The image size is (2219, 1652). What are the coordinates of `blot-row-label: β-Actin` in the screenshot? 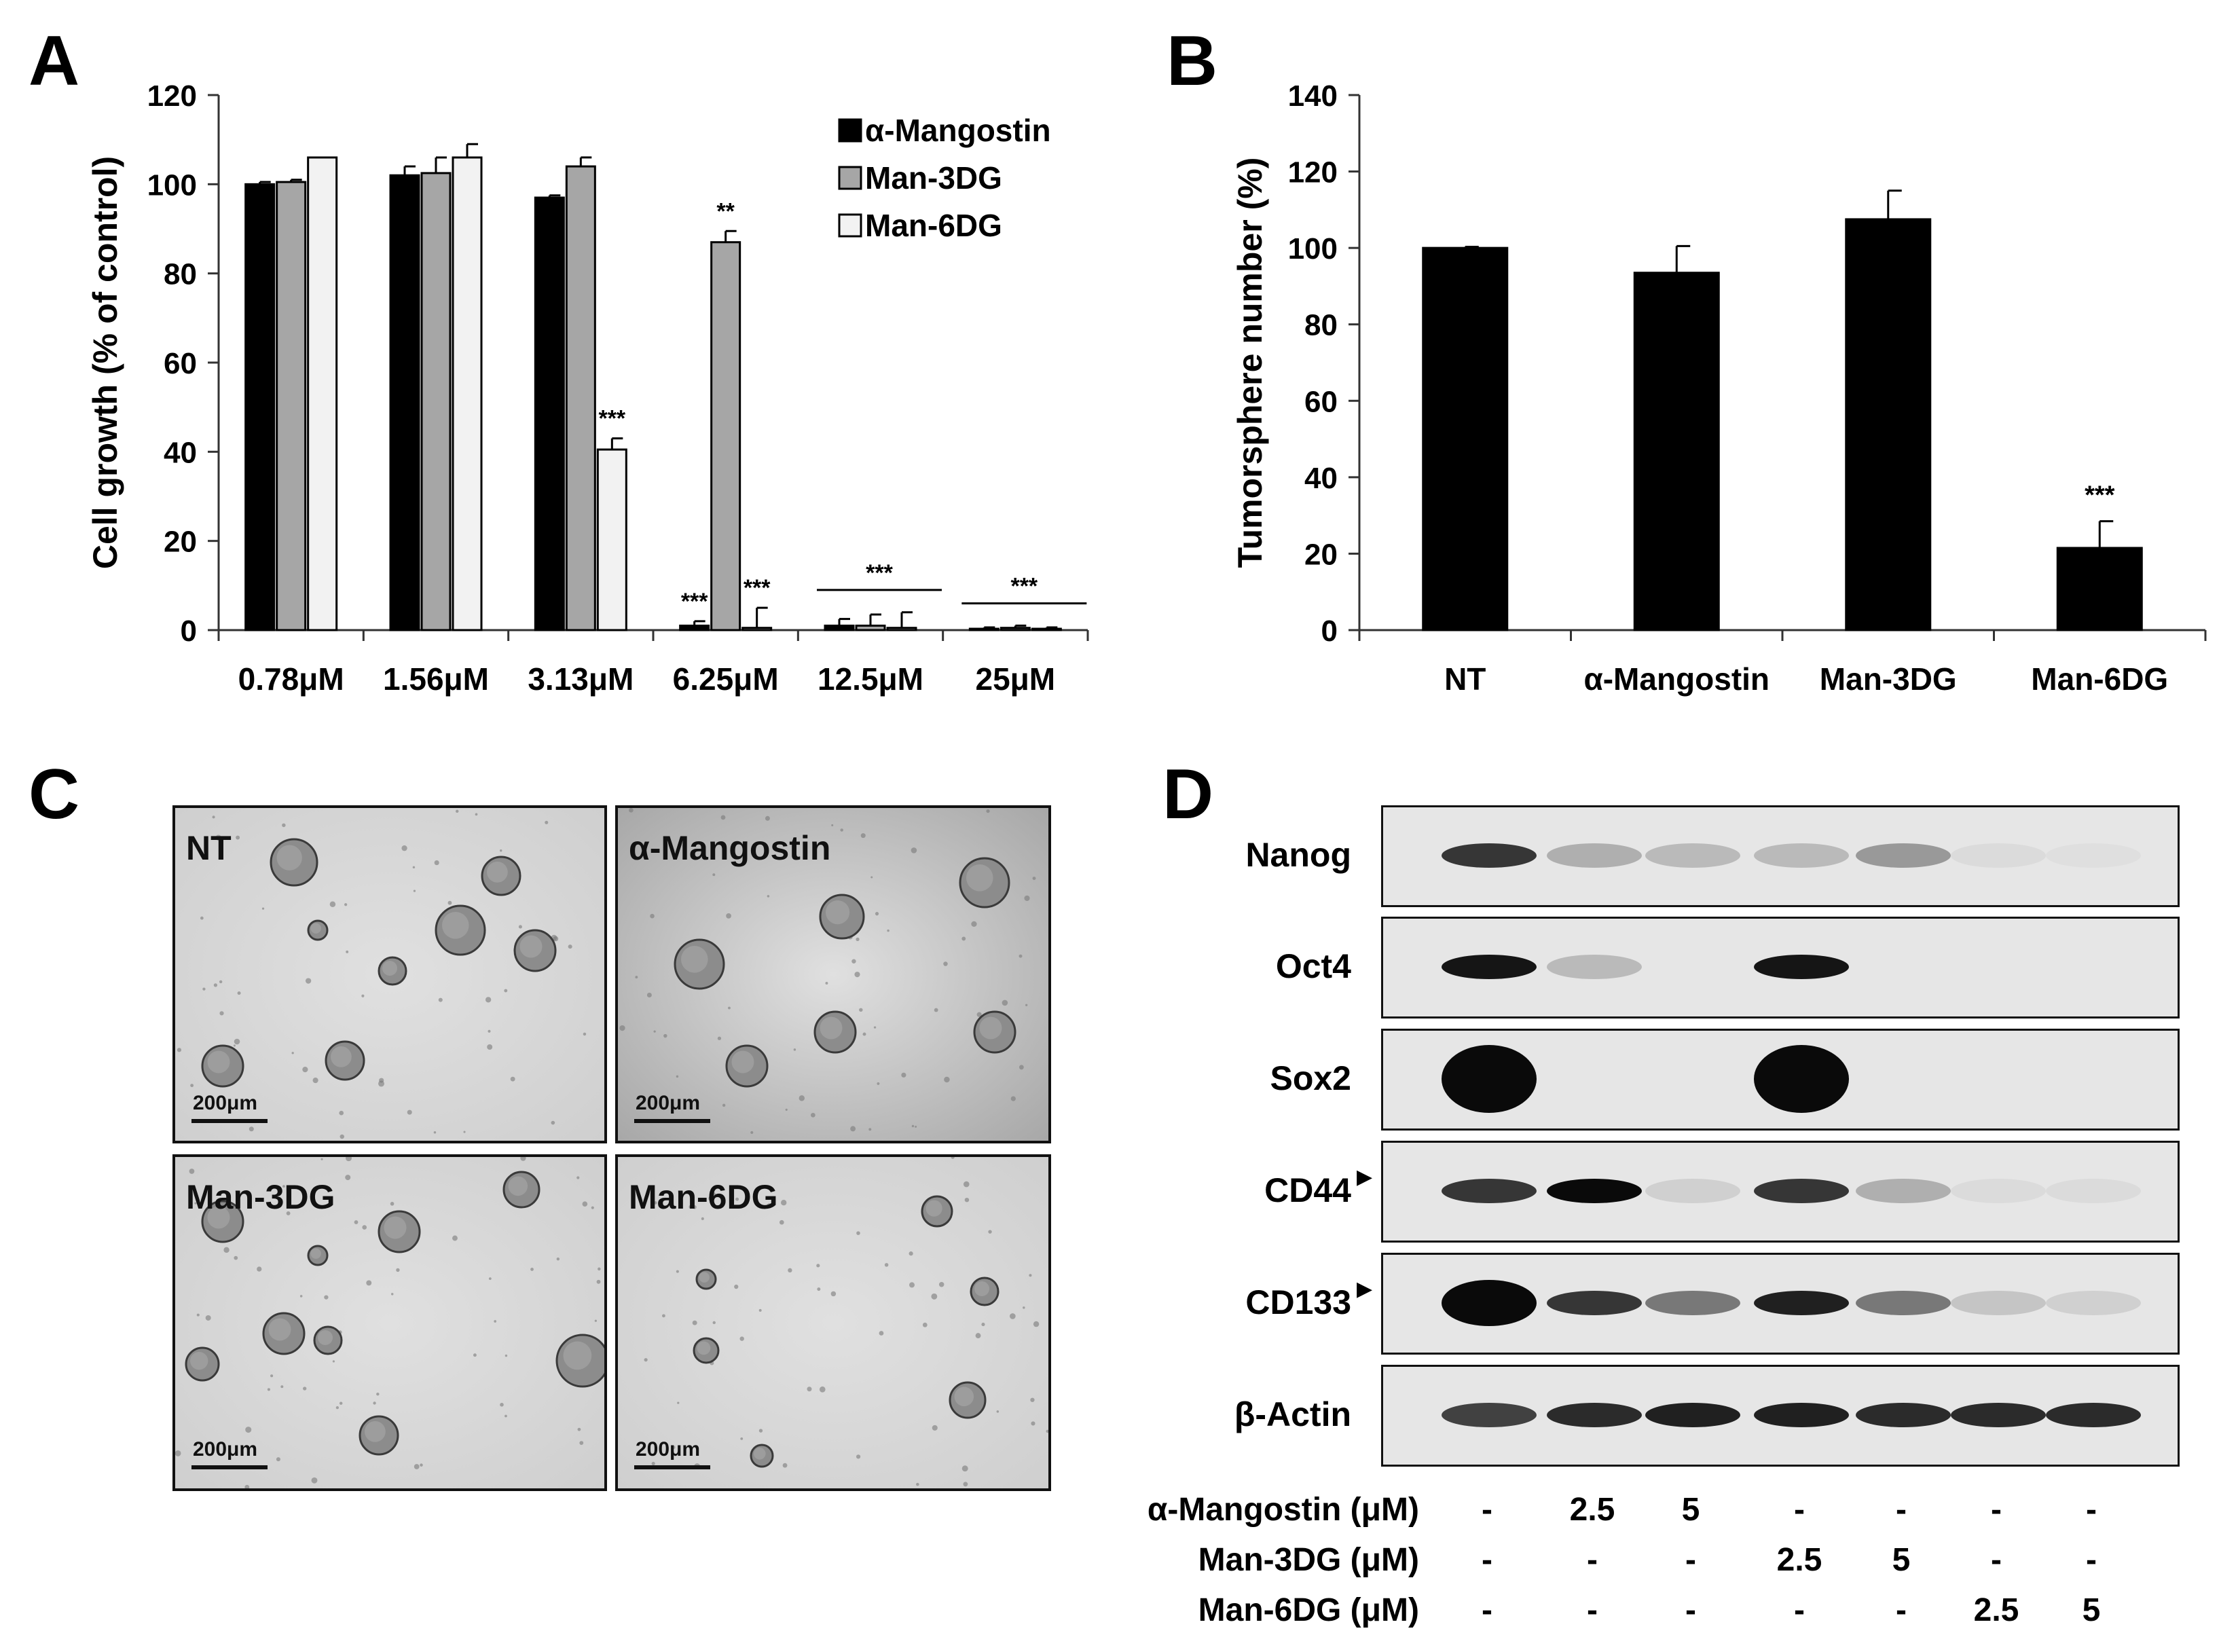 It's located at (1292, 1414).